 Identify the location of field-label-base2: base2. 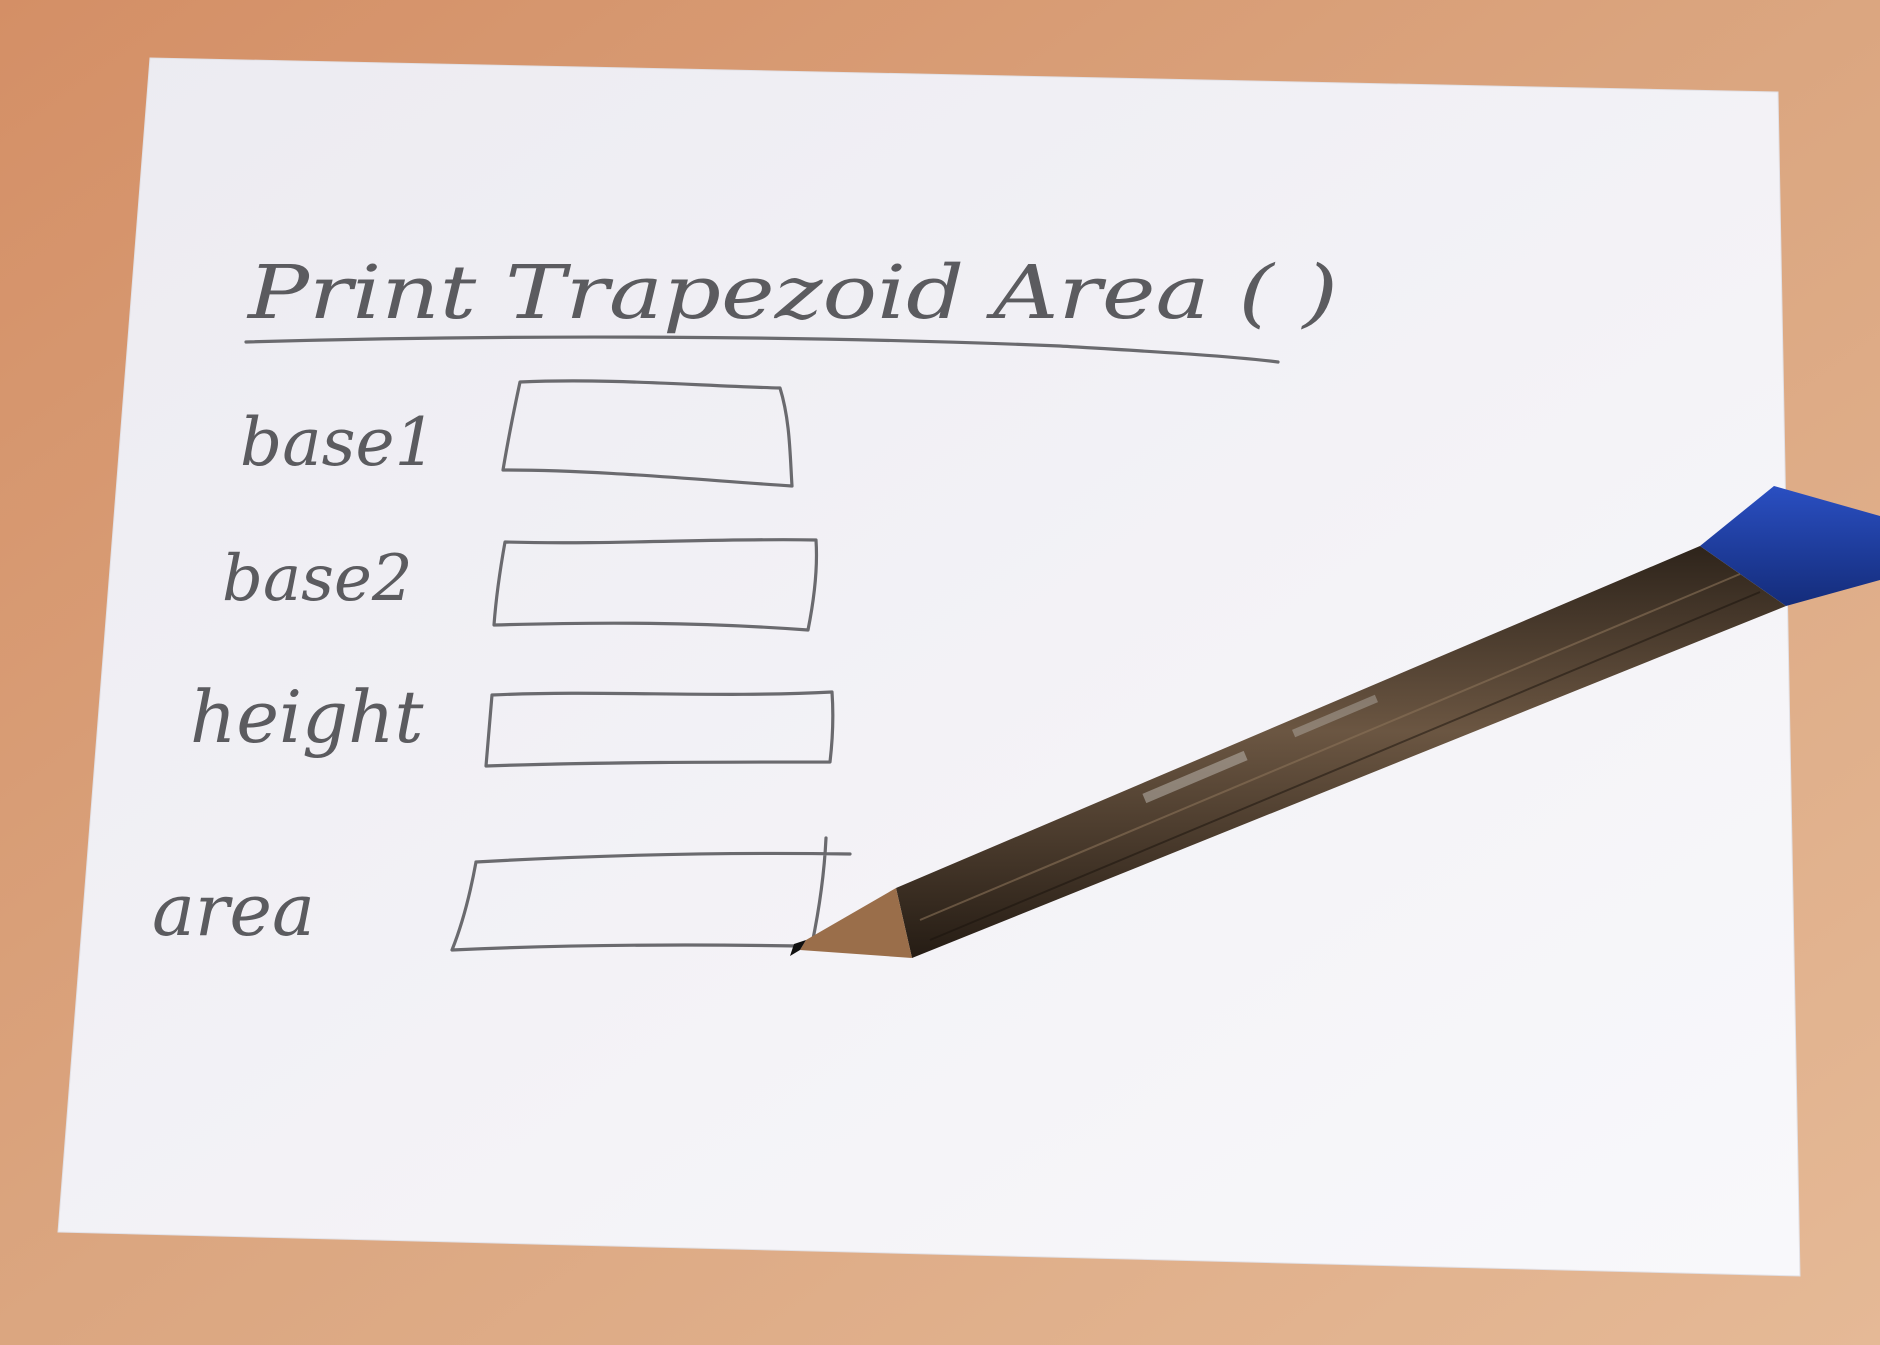
(317, 579).